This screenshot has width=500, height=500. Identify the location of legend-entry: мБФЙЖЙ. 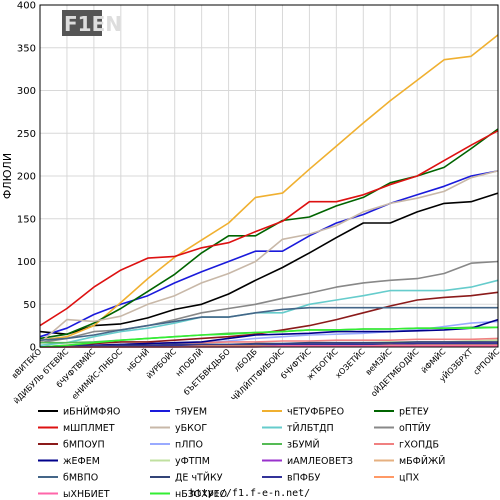
(422, 461).